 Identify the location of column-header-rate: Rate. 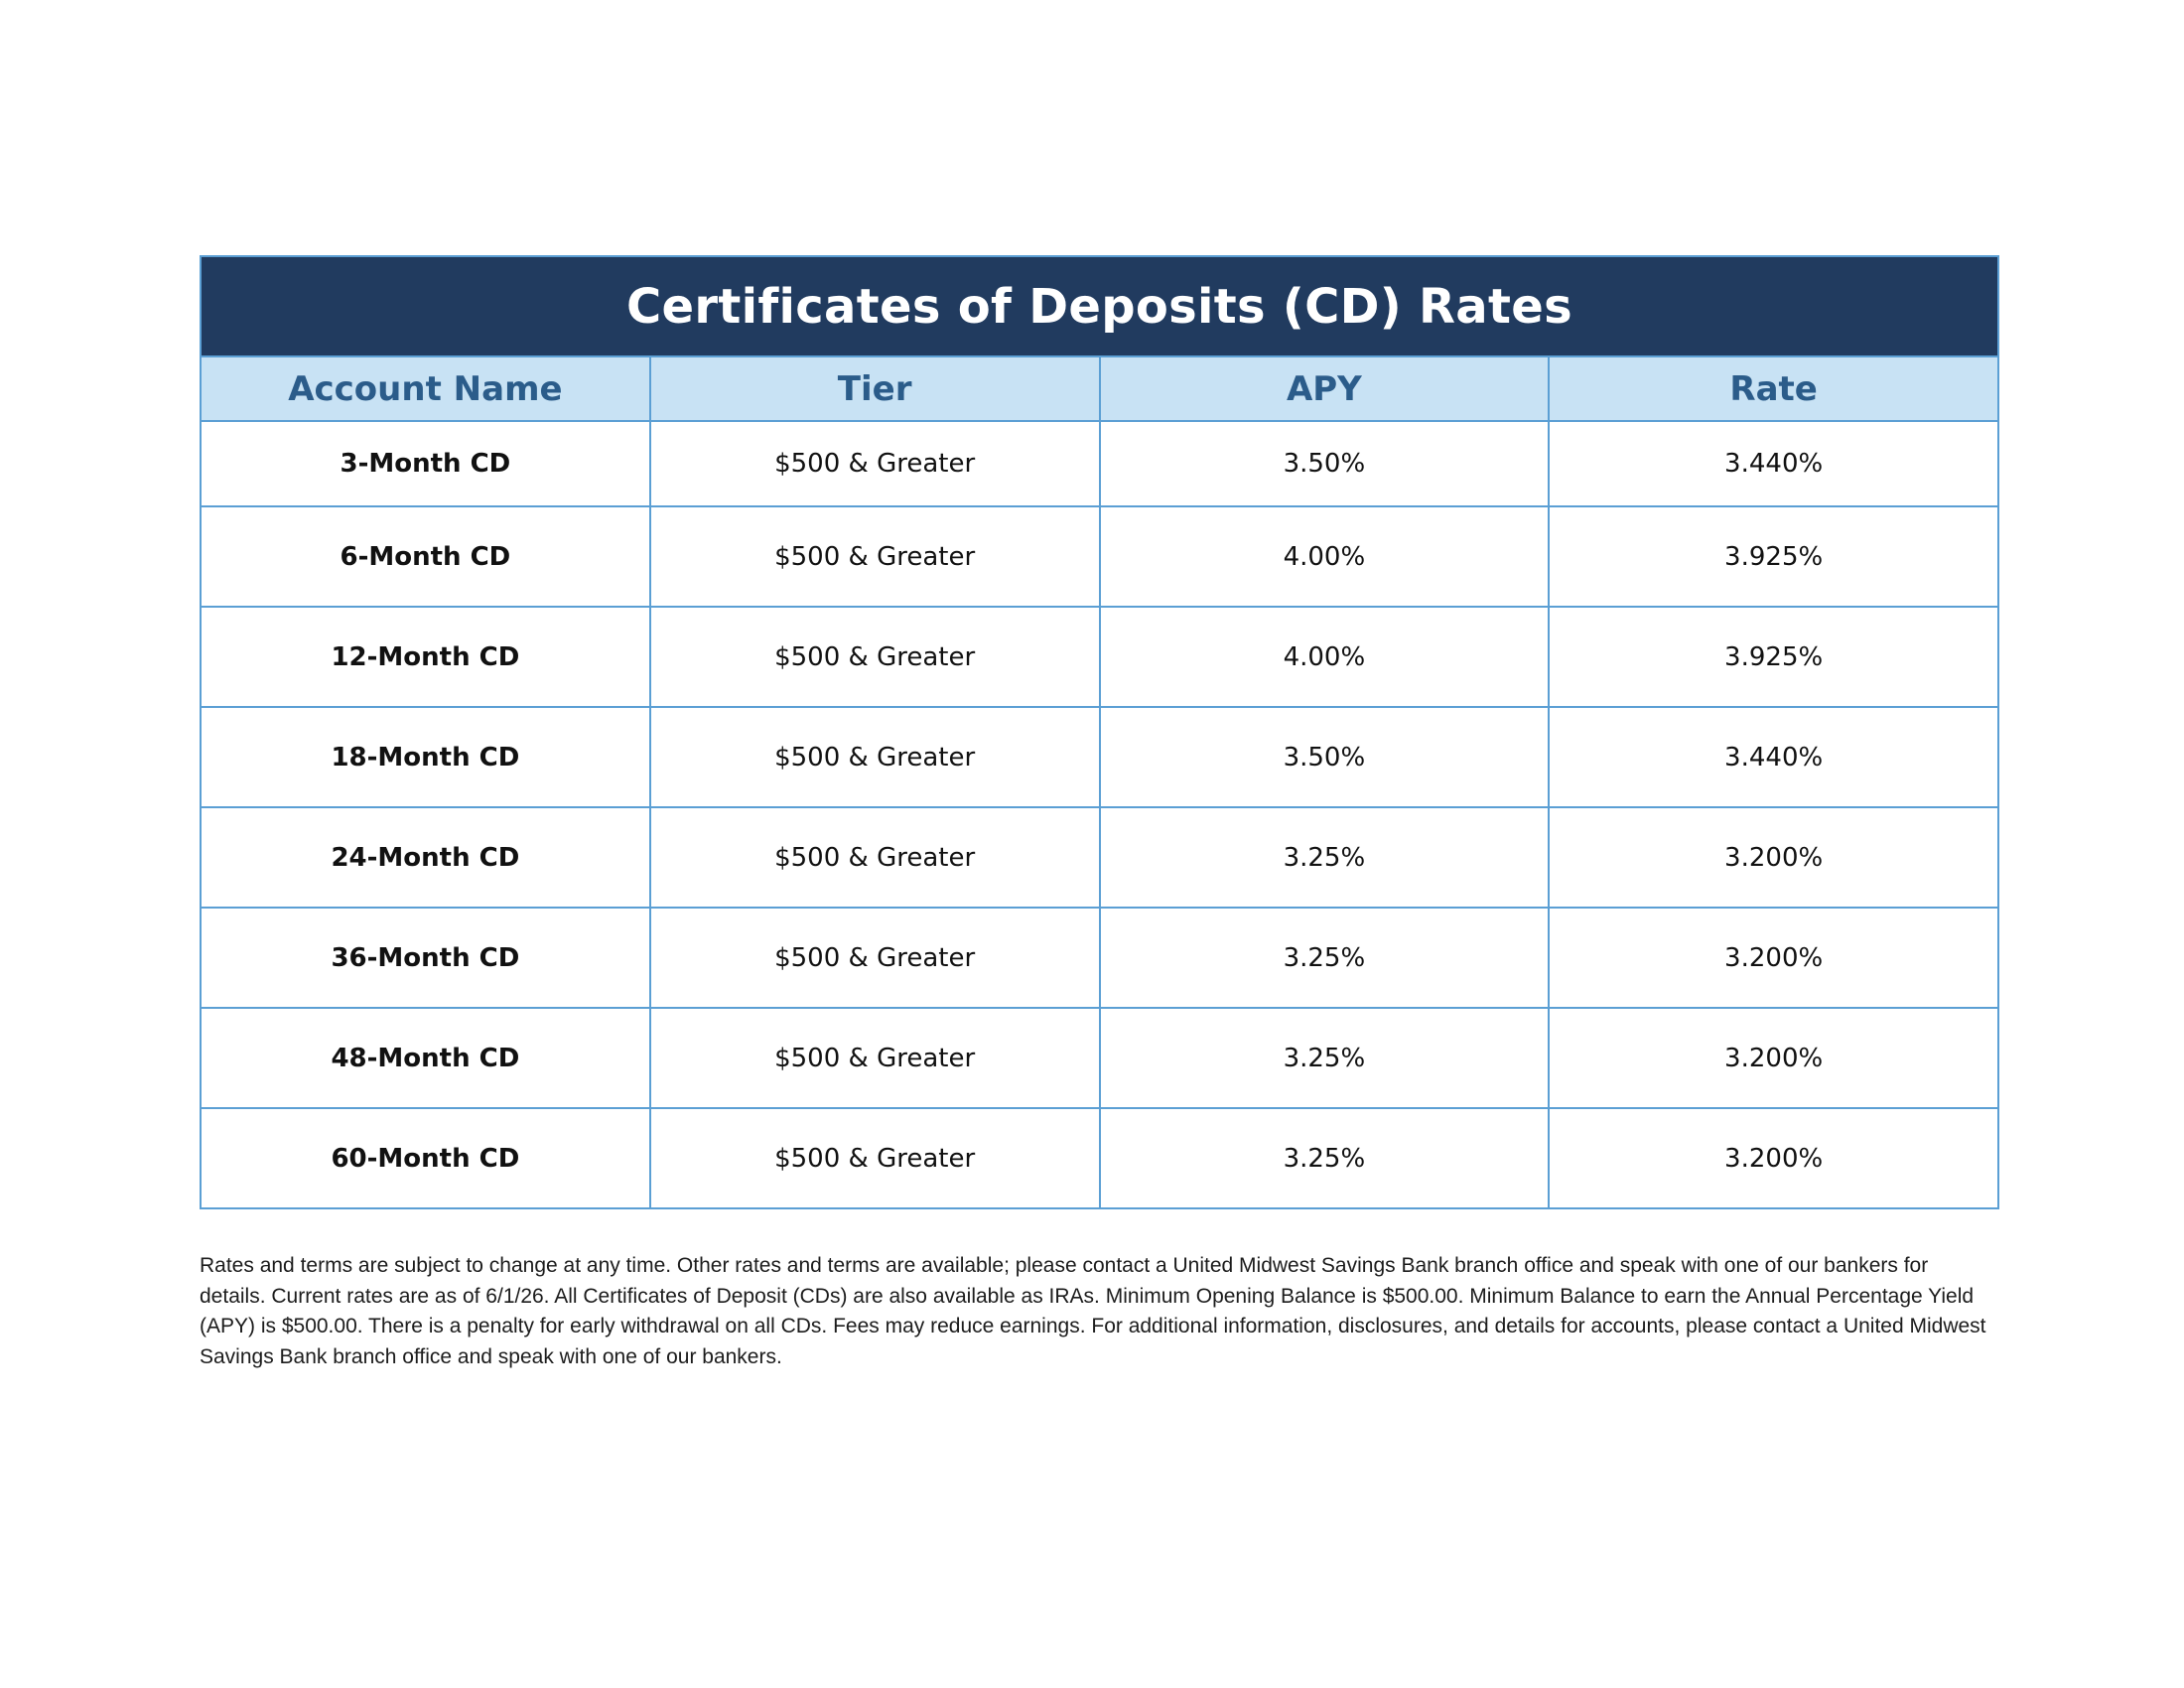
(1773, 388).